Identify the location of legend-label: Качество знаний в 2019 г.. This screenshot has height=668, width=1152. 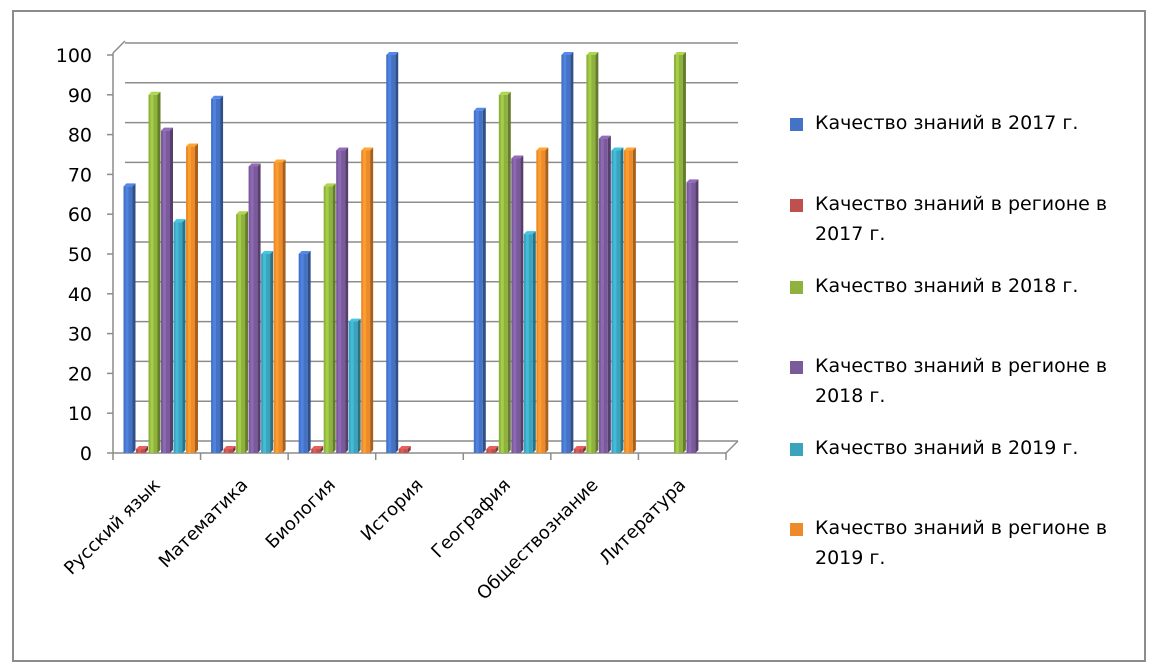
(947, 448).